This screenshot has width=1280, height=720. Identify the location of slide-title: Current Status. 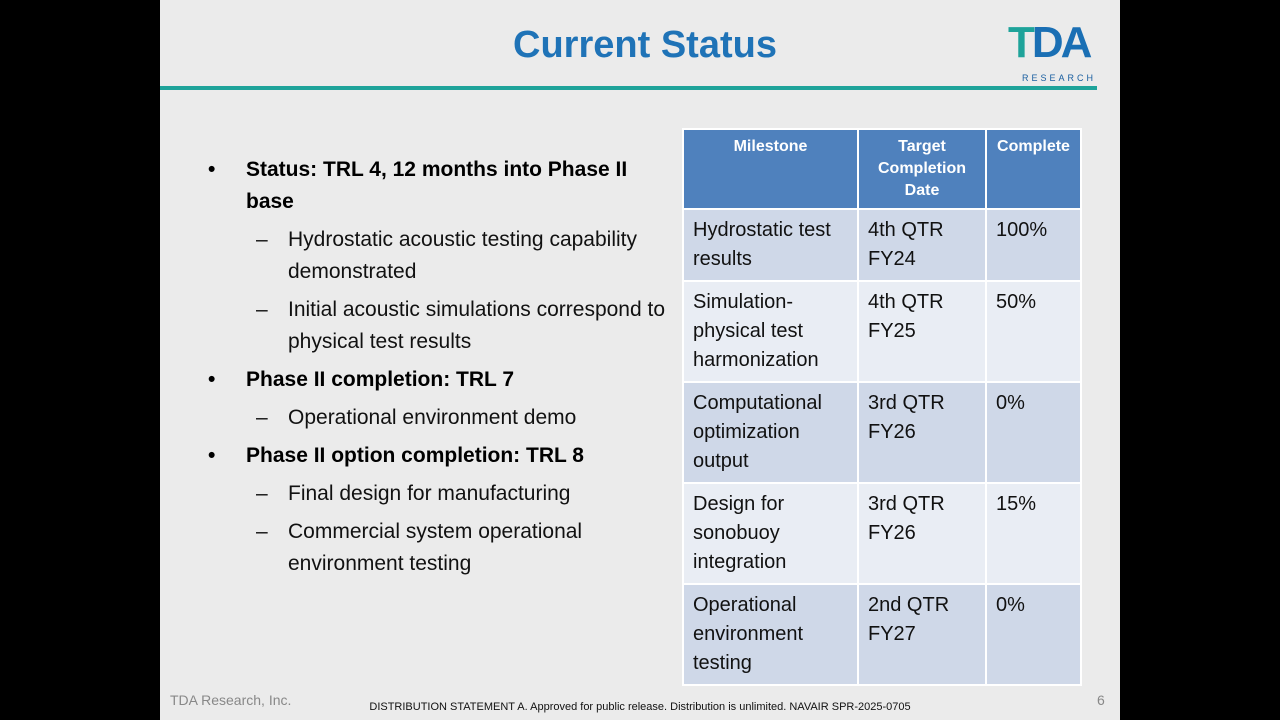
(645, 45).